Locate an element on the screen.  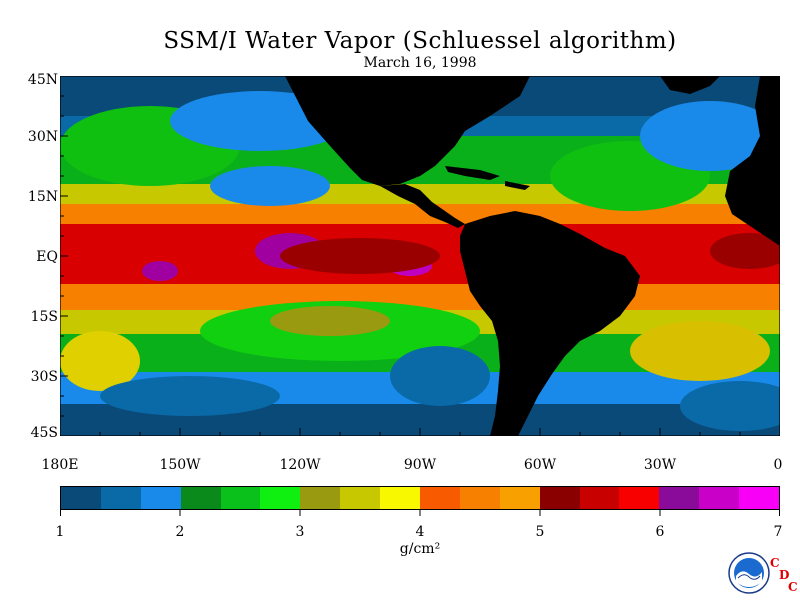
pacific-dark-red is located at coordinates (360, 256).